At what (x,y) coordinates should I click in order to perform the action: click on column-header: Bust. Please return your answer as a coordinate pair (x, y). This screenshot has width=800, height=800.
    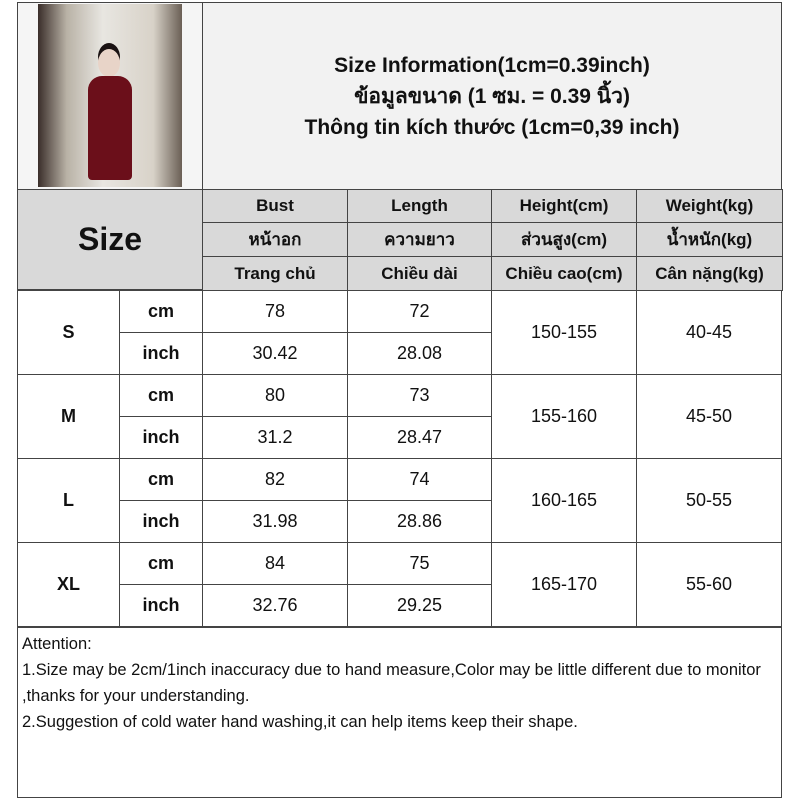
    Looking at the image, I should click on (275, 206).